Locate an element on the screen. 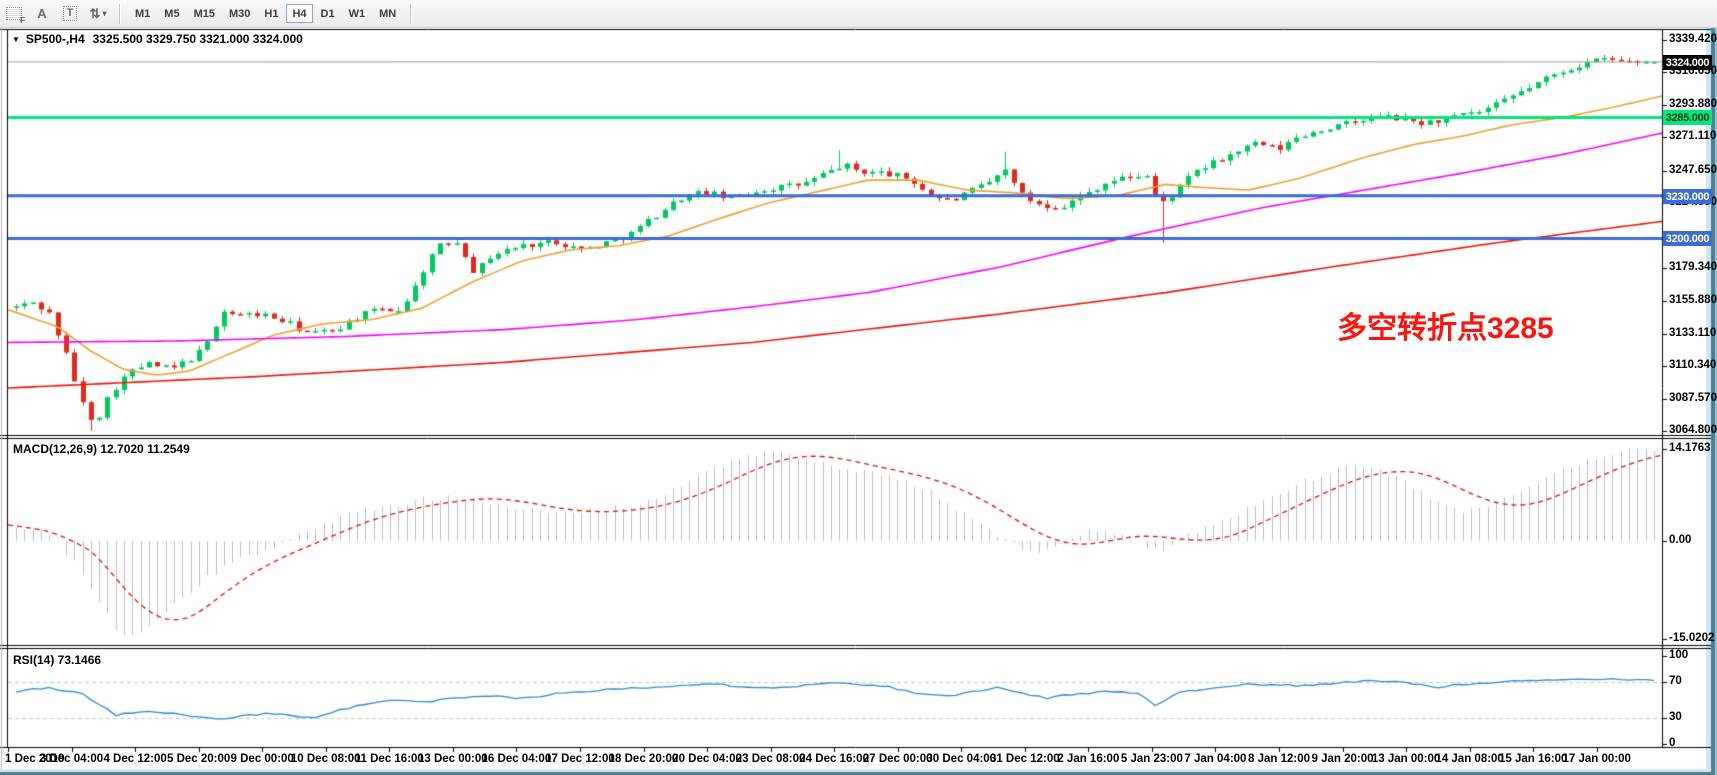  macd-tick-0.00: 0.00 is located at coordinates (1680, 540).